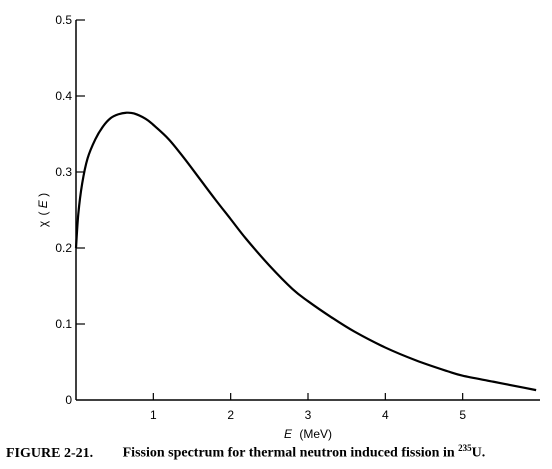 The image size is (552, 469). What do you see at coordinates (478, 453) in the screenshot?
I see `isotope-symbol: U.` at bounding box center [478, 453].